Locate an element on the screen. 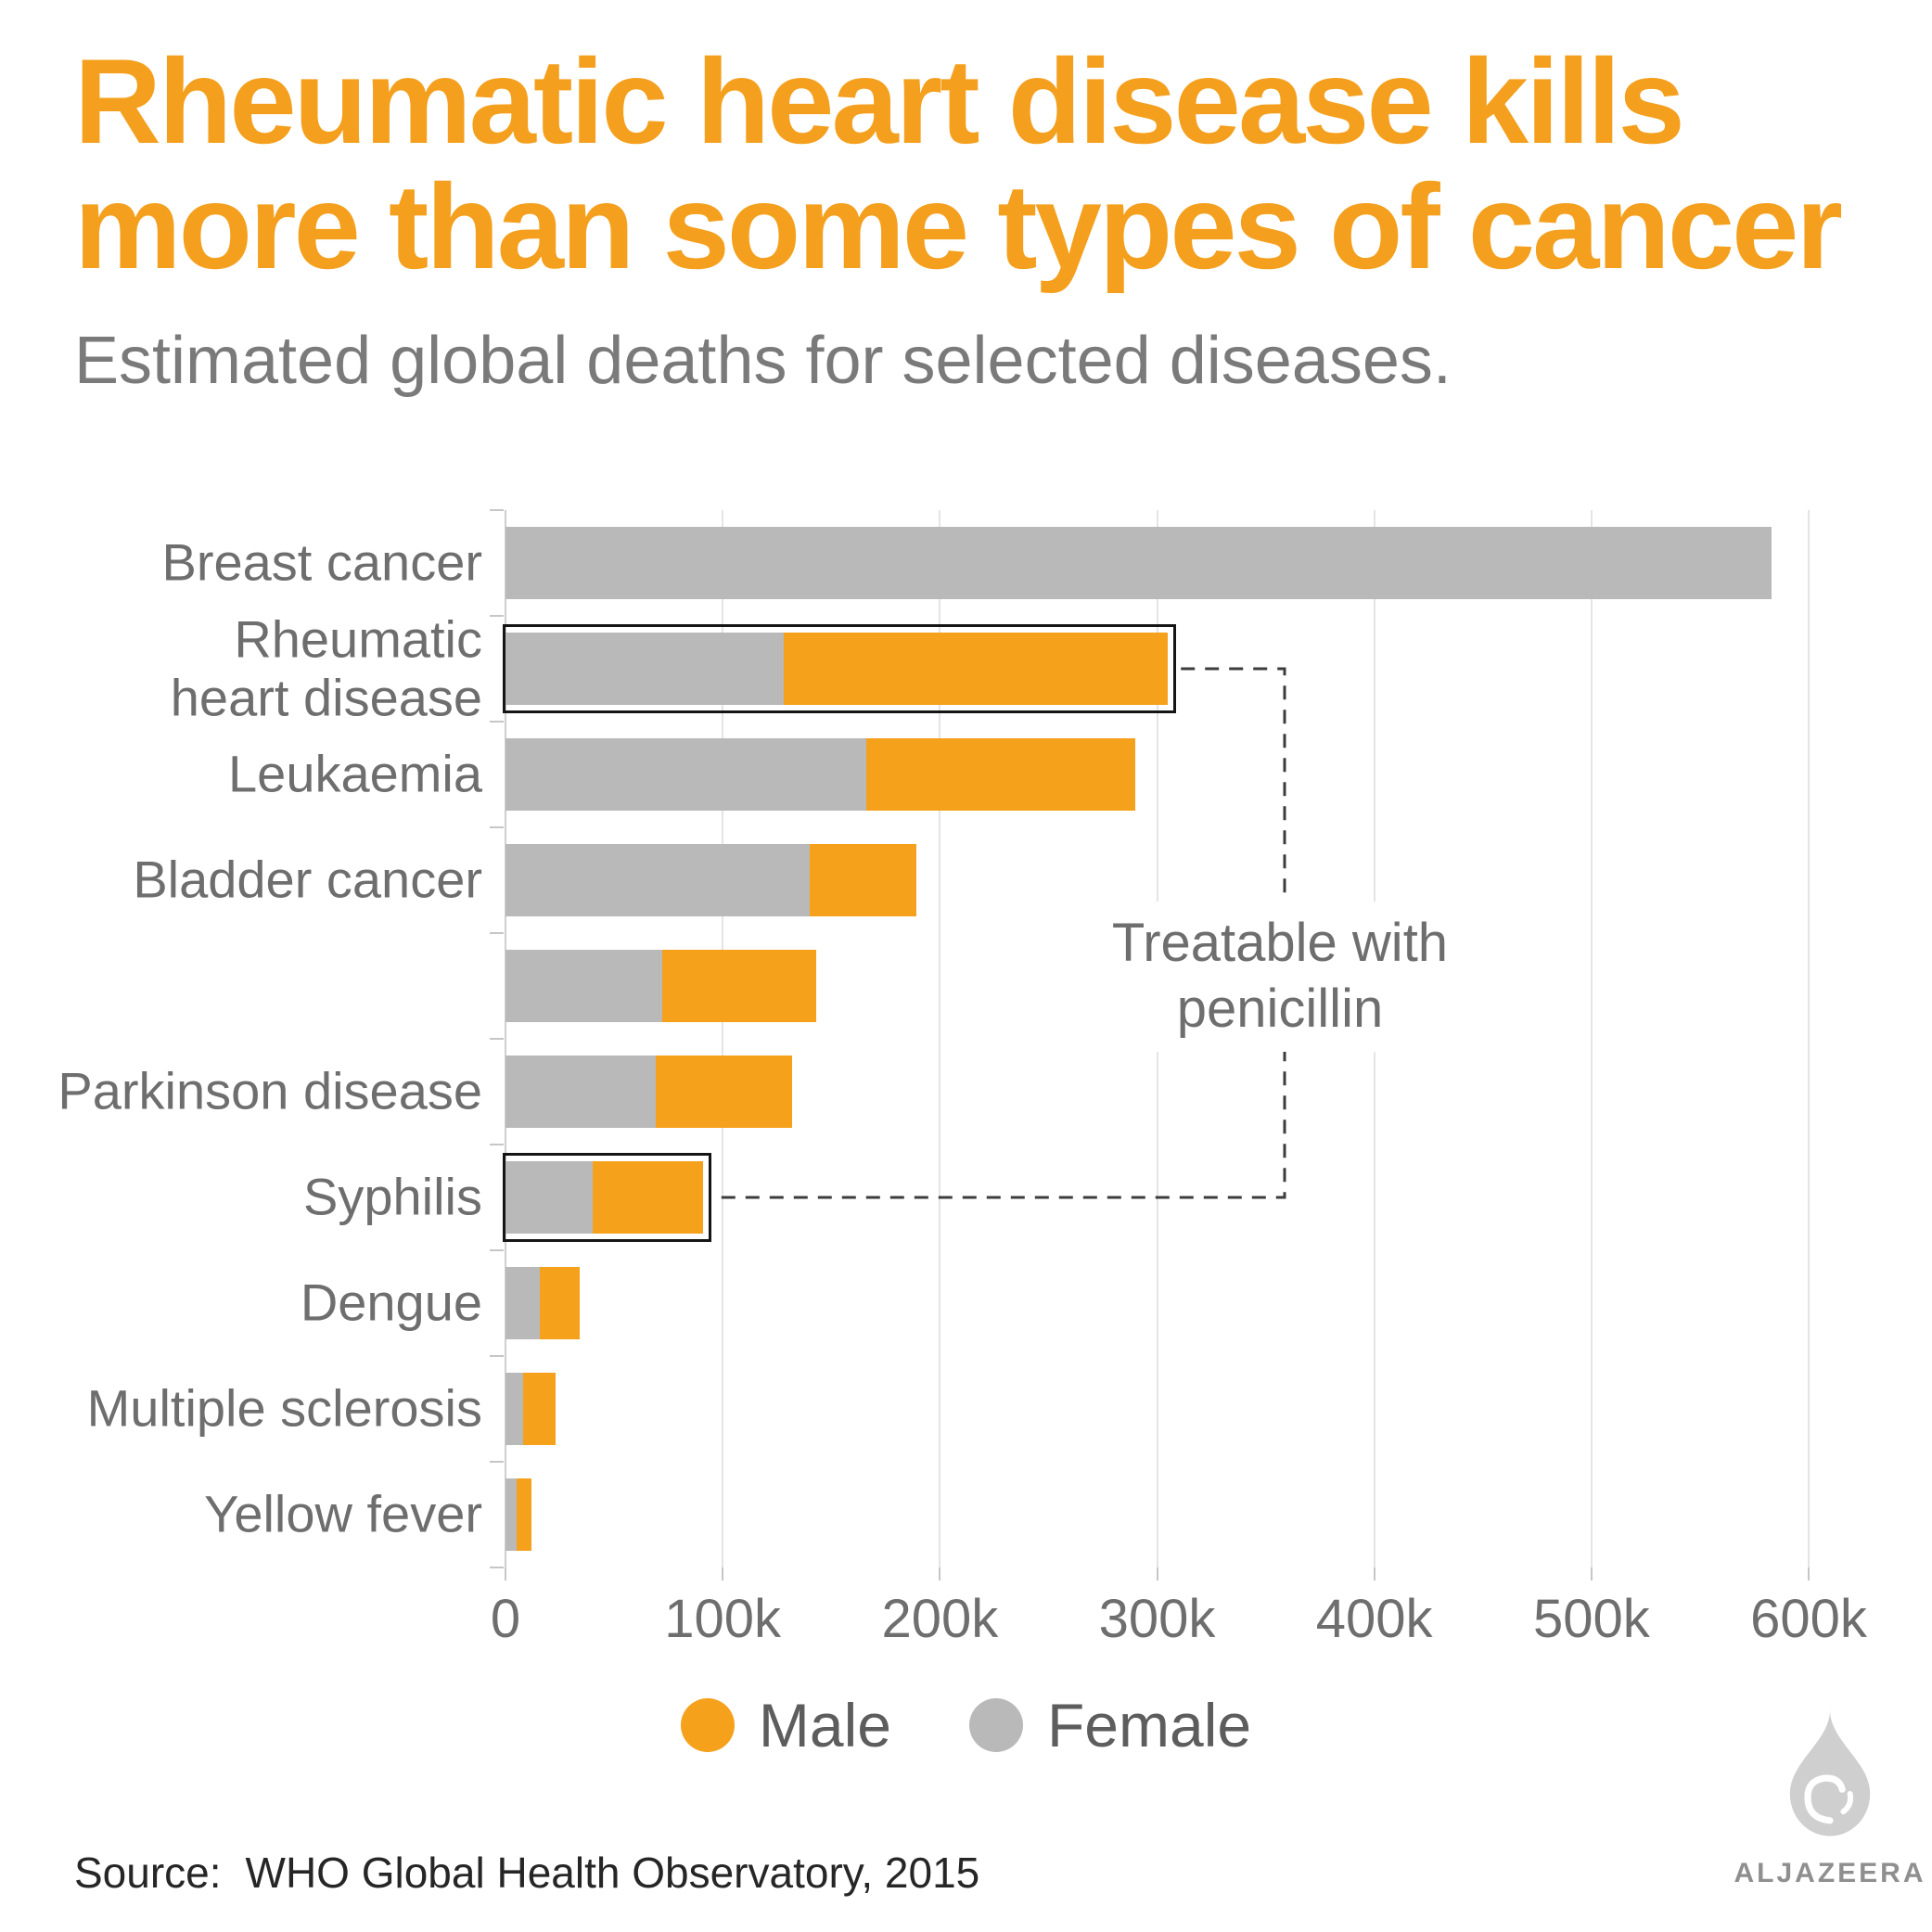 The image size is (1932, 1932). category-label: Yellow fever is located at coordinates (343, 1513).